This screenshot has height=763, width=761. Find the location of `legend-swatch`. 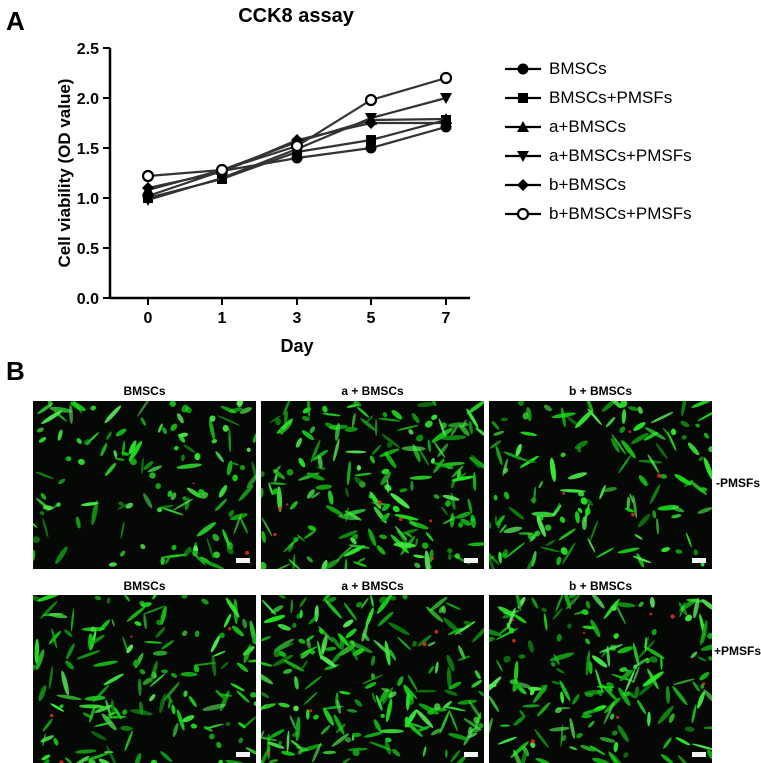

legend-swatch is located at coordinates (523, 213).